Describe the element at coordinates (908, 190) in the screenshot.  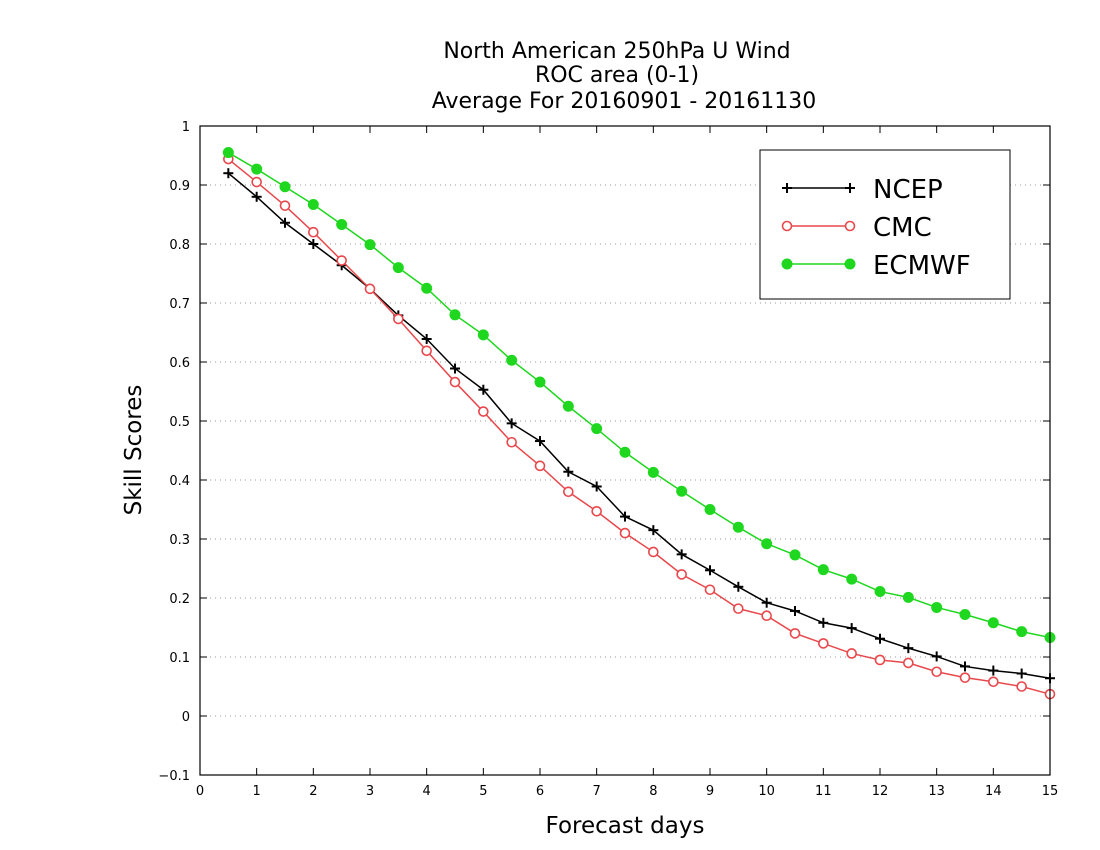
I see `legend-label: NCEP` at that location.